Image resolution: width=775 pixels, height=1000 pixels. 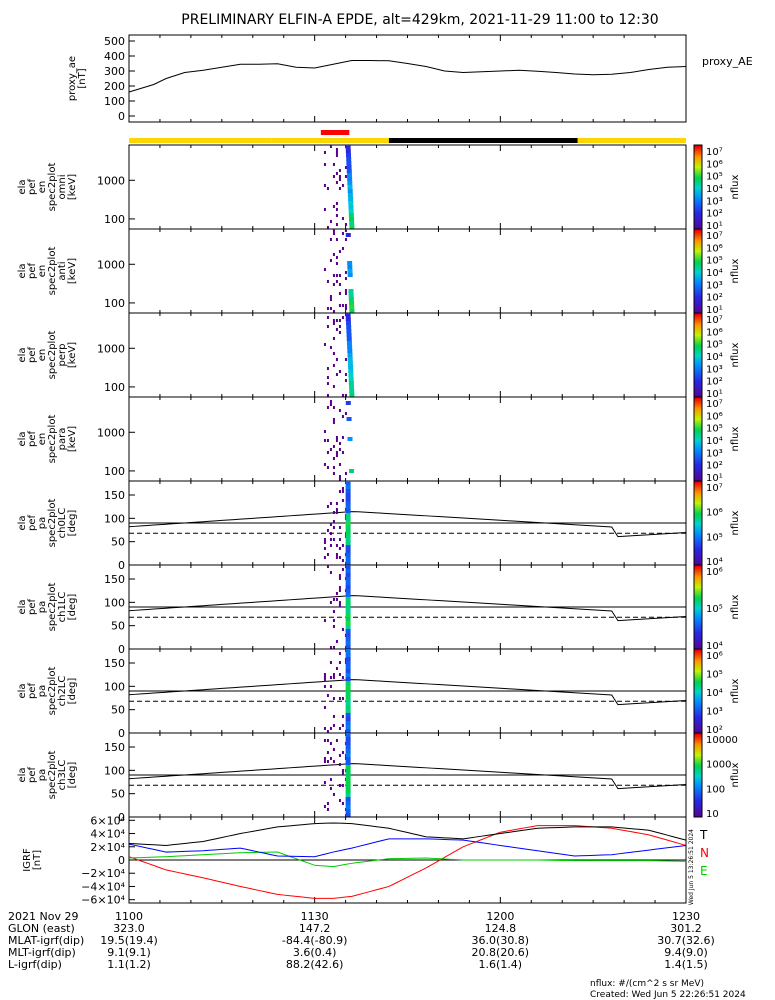 What do you see at coordinates (714, 693) in the screenshot?
I see `colorbar-tick-label: 10⁴` at bounding box center [714, 693].